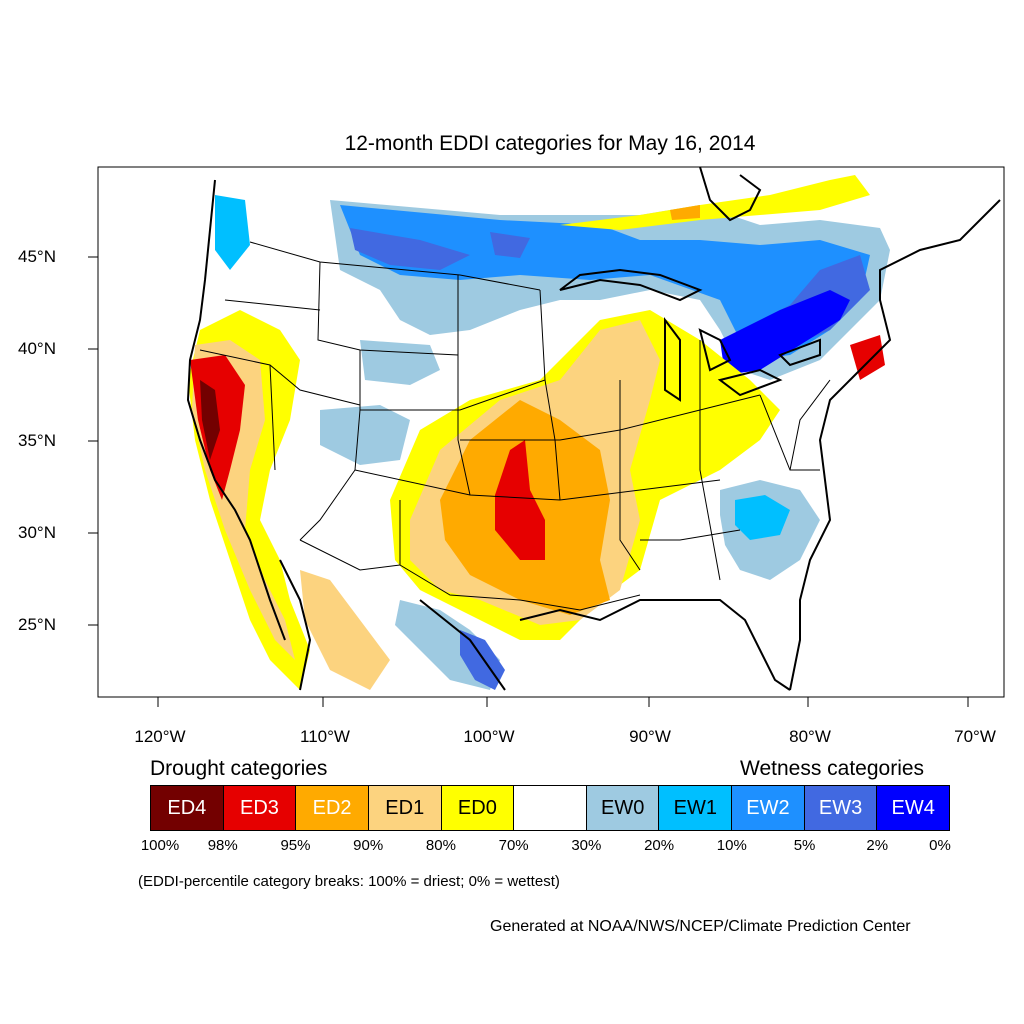 This screenshot has height=1024, width=1024. What do you see at coordinates (975, 736) in the screenshot?
I see `lon-label-70w: 70°W` at bounding box center [975, 736].